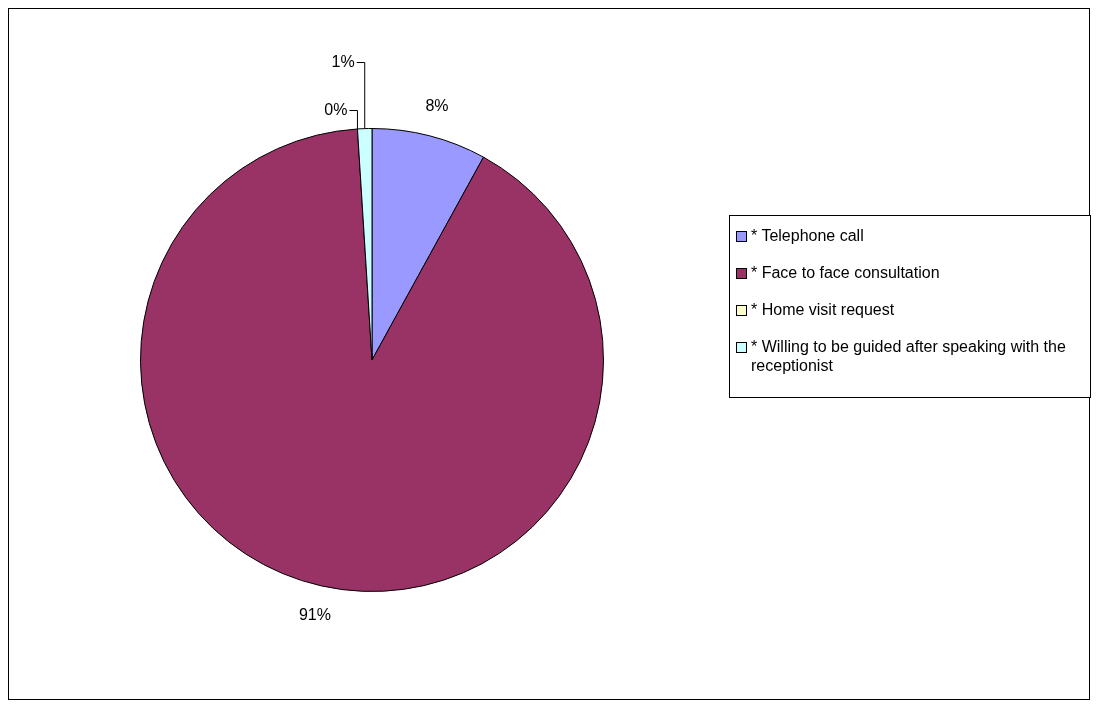 The width and height of the screenshot is (1098, 708). What do you see at coordinates (314, 614) in the screenshot?
I see `data-label: 91%` at bounding box center [314, 614].